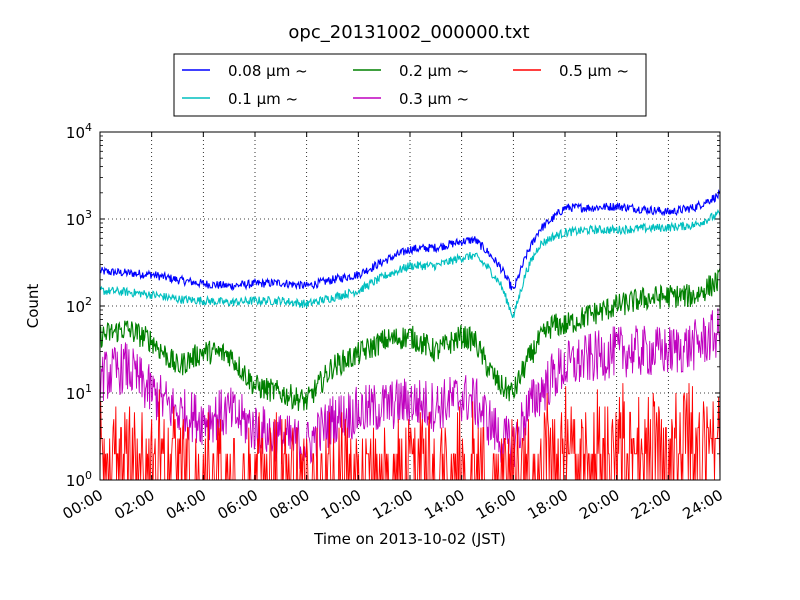 Image resolution: width=800 pixels, height=600 pixels. What do you see at coordinates (134, 504) in the screenshot?
I see `x-tick-label: 02:00` at bounding box center [134, 504].